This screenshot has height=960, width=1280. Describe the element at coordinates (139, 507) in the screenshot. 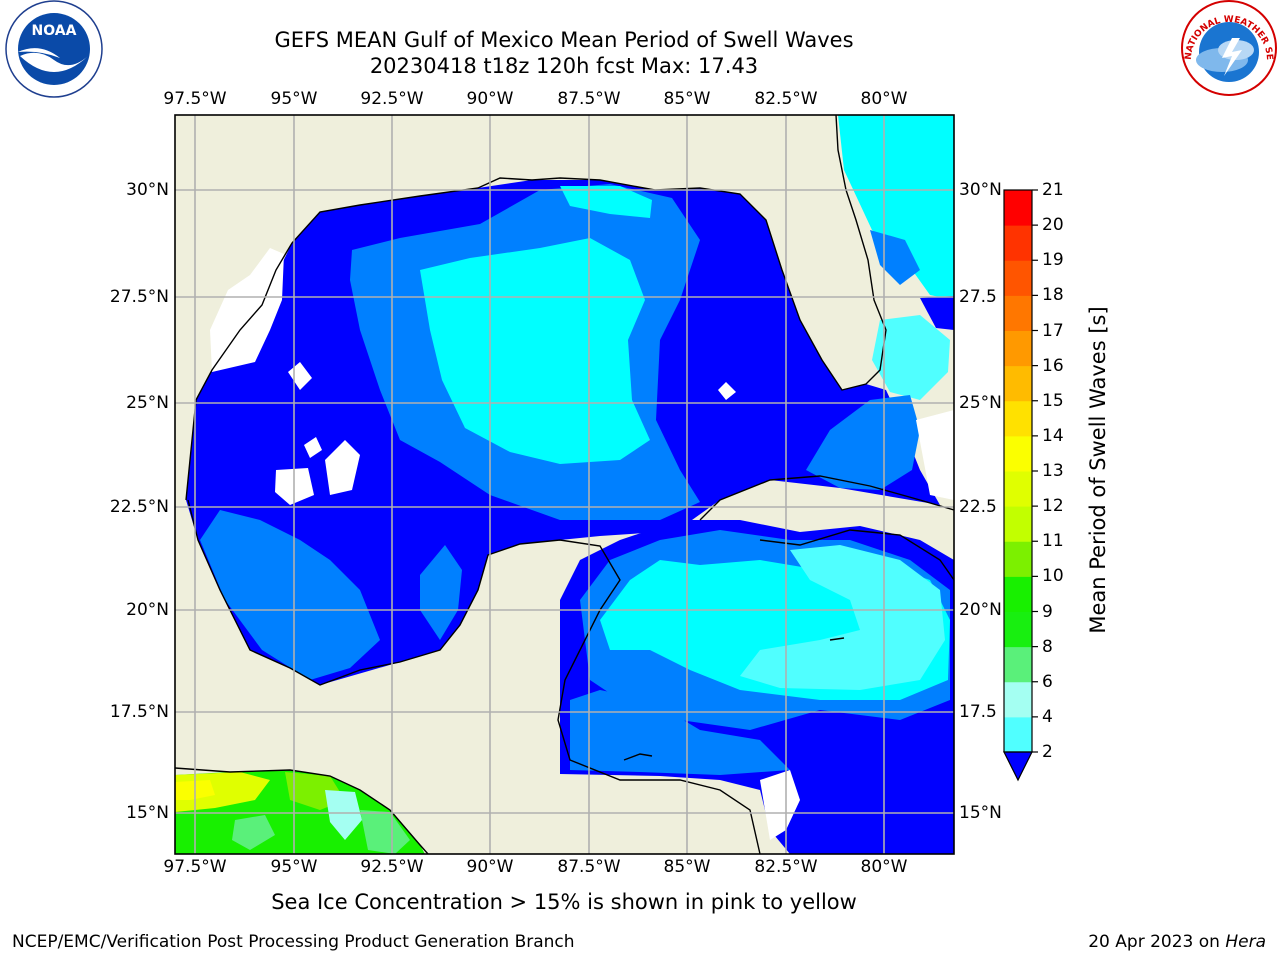

I see `lat-tick-left: 22.5°N` at that location.